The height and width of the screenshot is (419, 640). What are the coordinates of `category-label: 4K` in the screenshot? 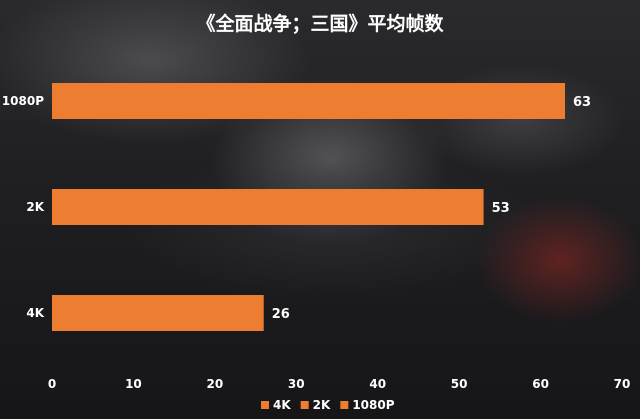 It's located at (35, 313).